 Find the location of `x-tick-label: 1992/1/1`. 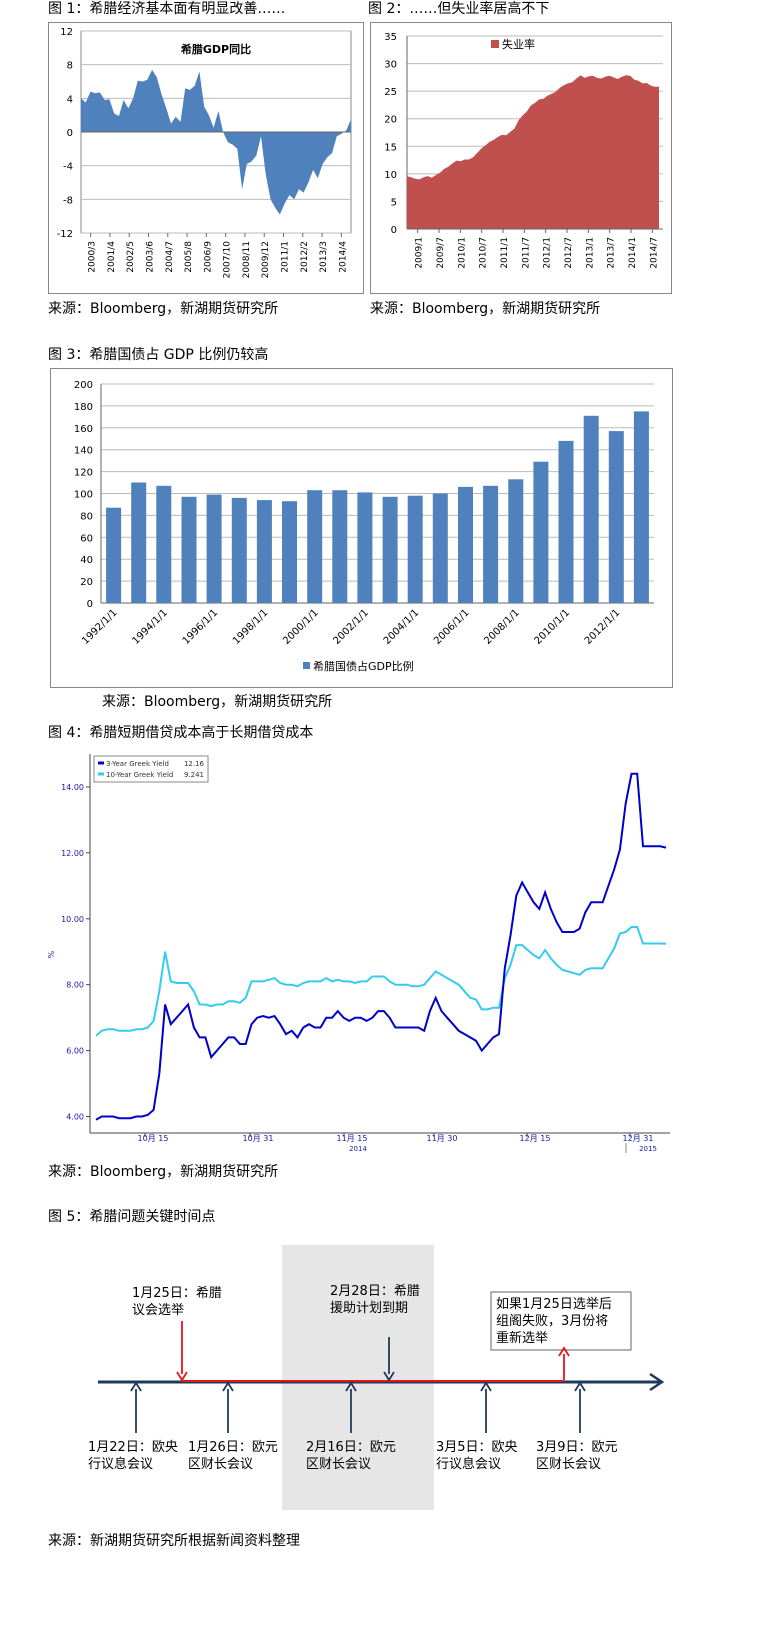

x-tick-label: 1992/1/1 is located at coordinates (100, 627).